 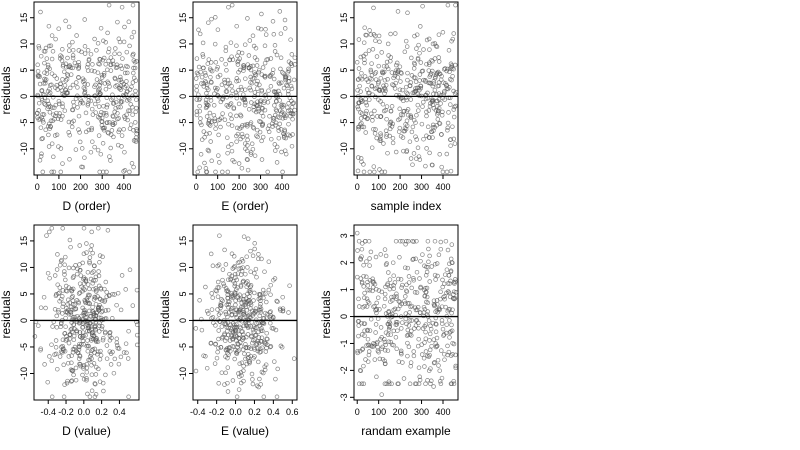 What do you see at coordinates (344, 316) in the screenshot?
I see `y-tick-label: 0` at bounding box center [344, 316].